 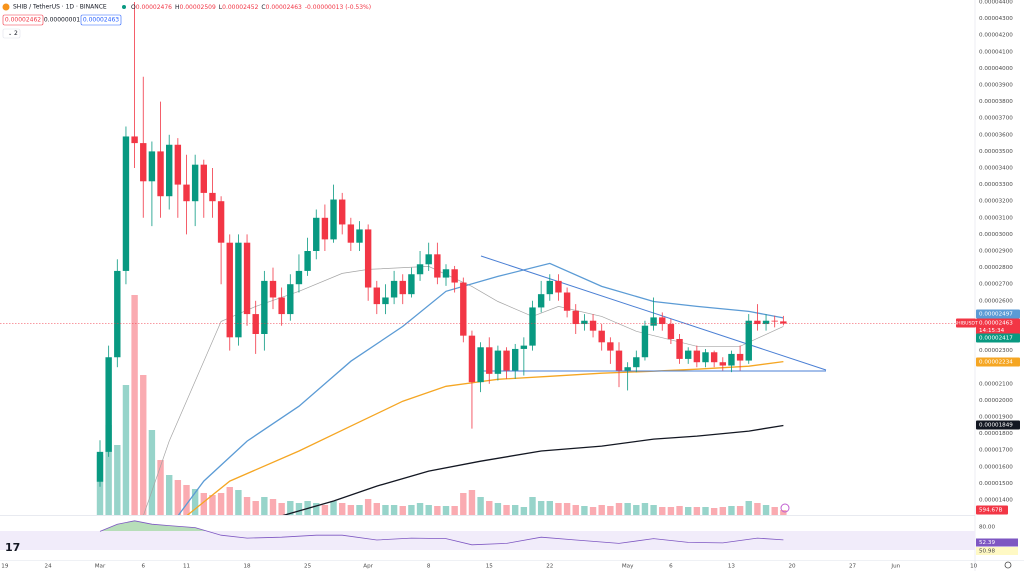 I want to click on x-tick-label: Mar, so click(x=100, y=567).